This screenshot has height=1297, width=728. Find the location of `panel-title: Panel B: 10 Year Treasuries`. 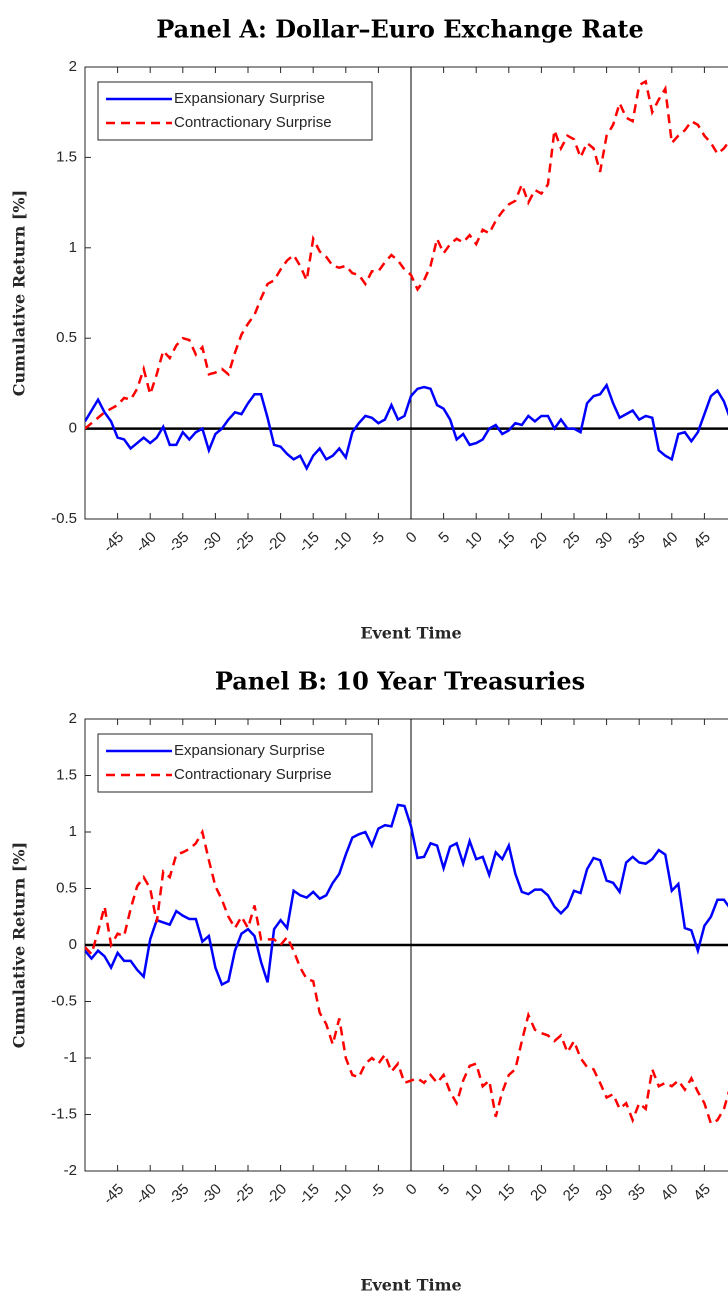

panel-title: Panel B: 10 Year Treasuries is located at coordinates (400, 681).